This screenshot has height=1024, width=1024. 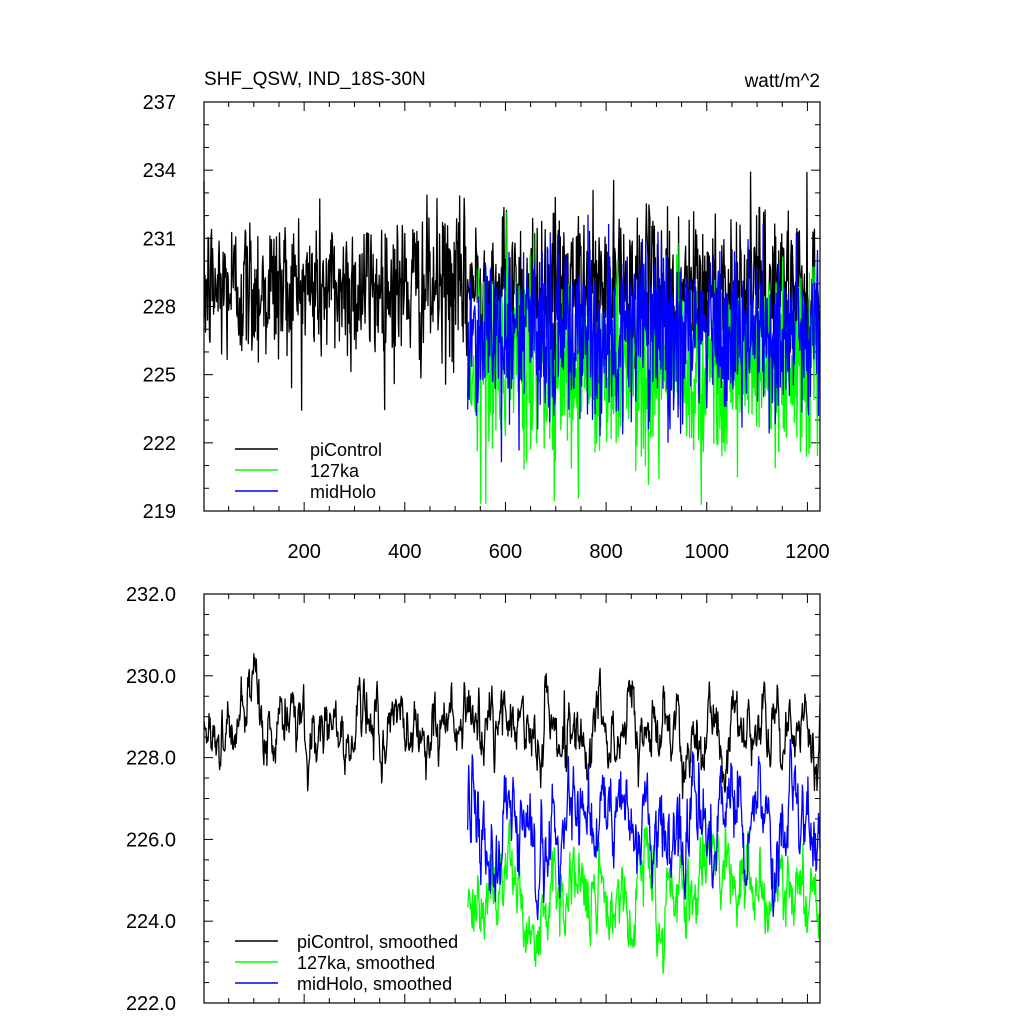 What do you see at coordinates (335, 471) in the screenshot?
I see `legend-label: 127ka` at bounding box center [335, 471].